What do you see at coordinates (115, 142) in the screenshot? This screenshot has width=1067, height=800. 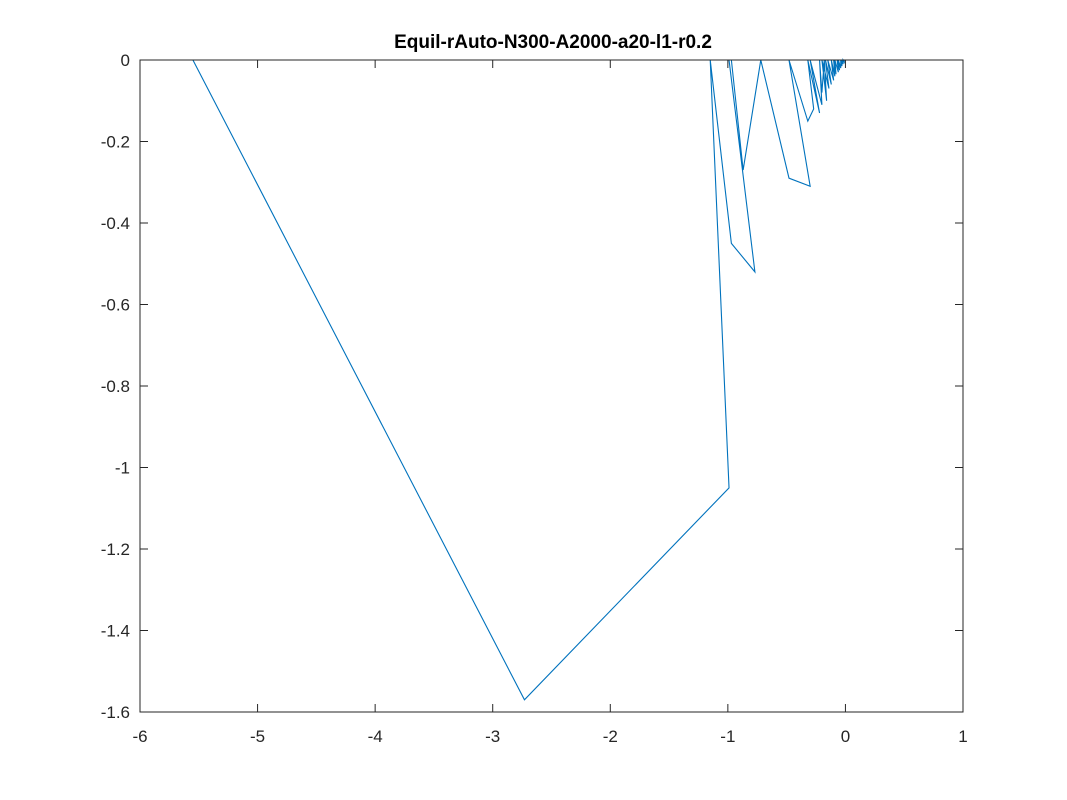 I see `y-tick-label: -0.2` at bounding box center [115, 142].